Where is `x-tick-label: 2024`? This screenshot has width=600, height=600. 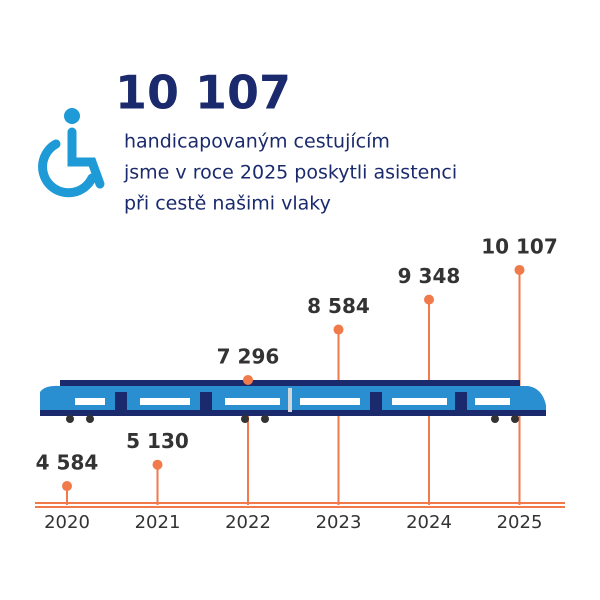
x-tick-label: 2024 is located at coordinates (429, 522).